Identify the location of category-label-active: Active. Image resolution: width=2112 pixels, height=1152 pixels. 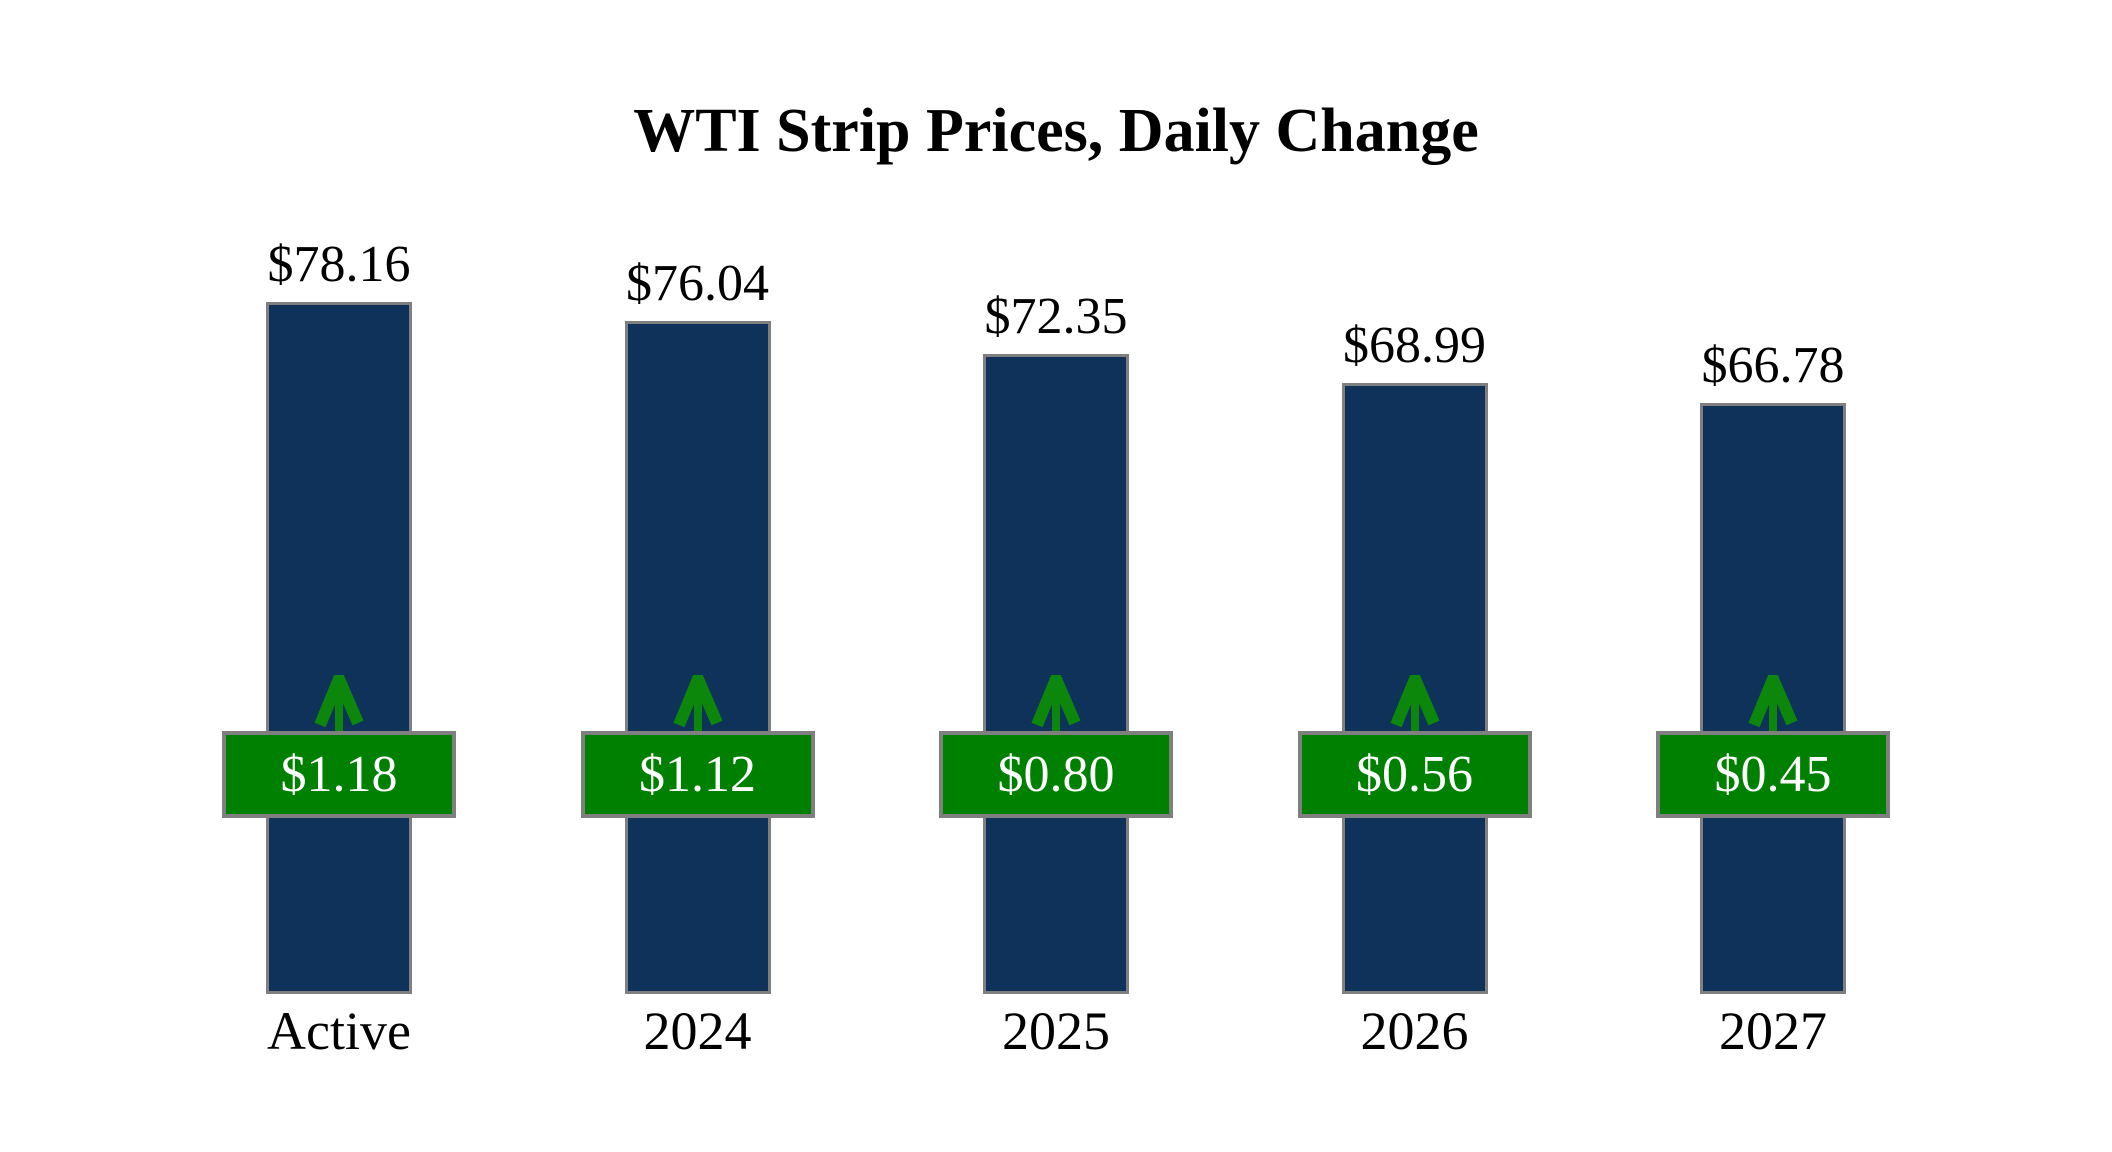
(339, 1031).